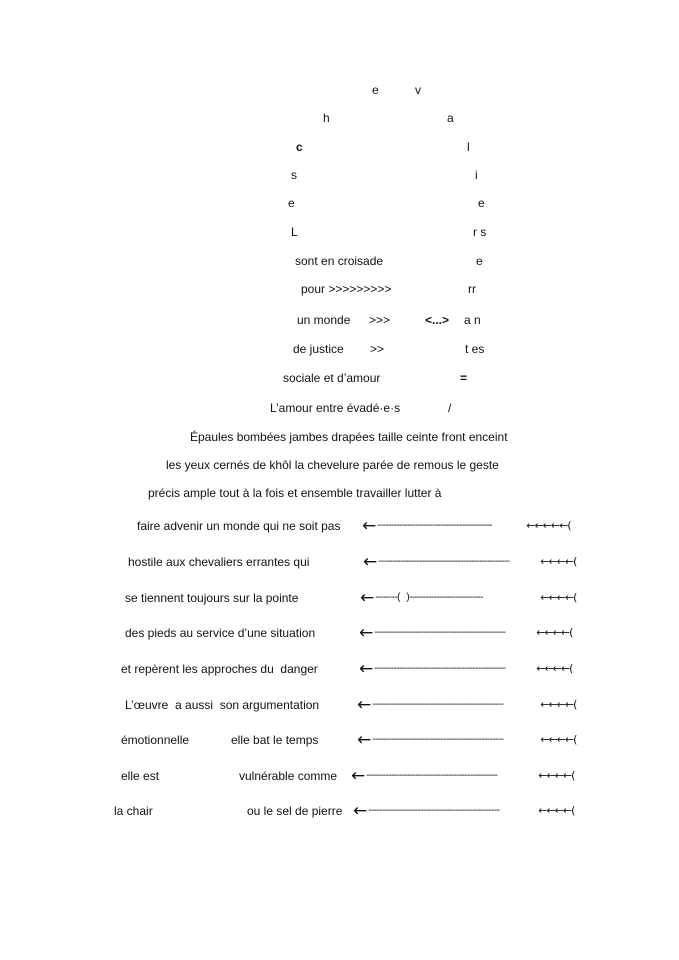 The image size is (679, 960). I want to click on poem-fragment: i, so click(476, 175).